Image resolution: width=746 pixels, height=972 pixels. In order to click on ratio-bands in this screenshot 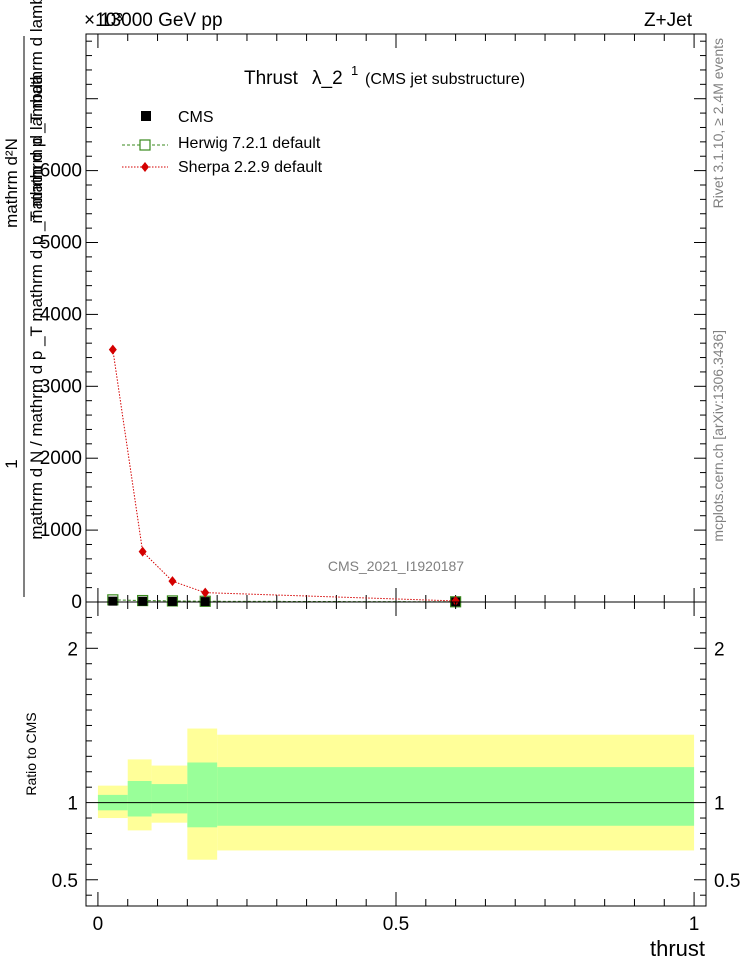, I will do `click(396, 794)`.